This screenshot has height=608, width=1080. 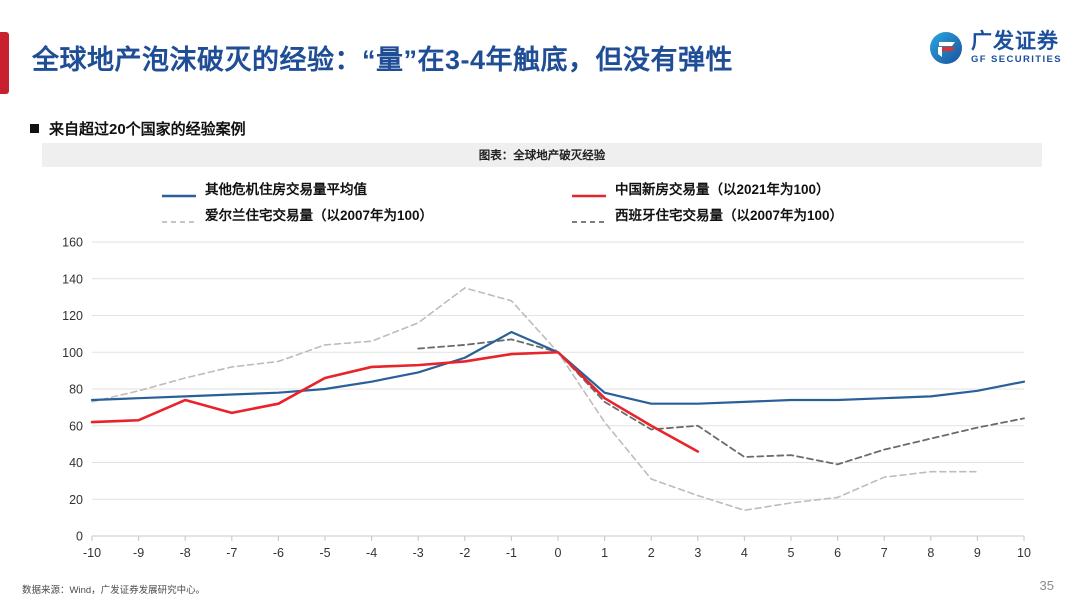 What do you see at coordinates (697, 553) in the screenshot?
I see `x-axis-tick-label: 3` at bounding box center [697, 553].